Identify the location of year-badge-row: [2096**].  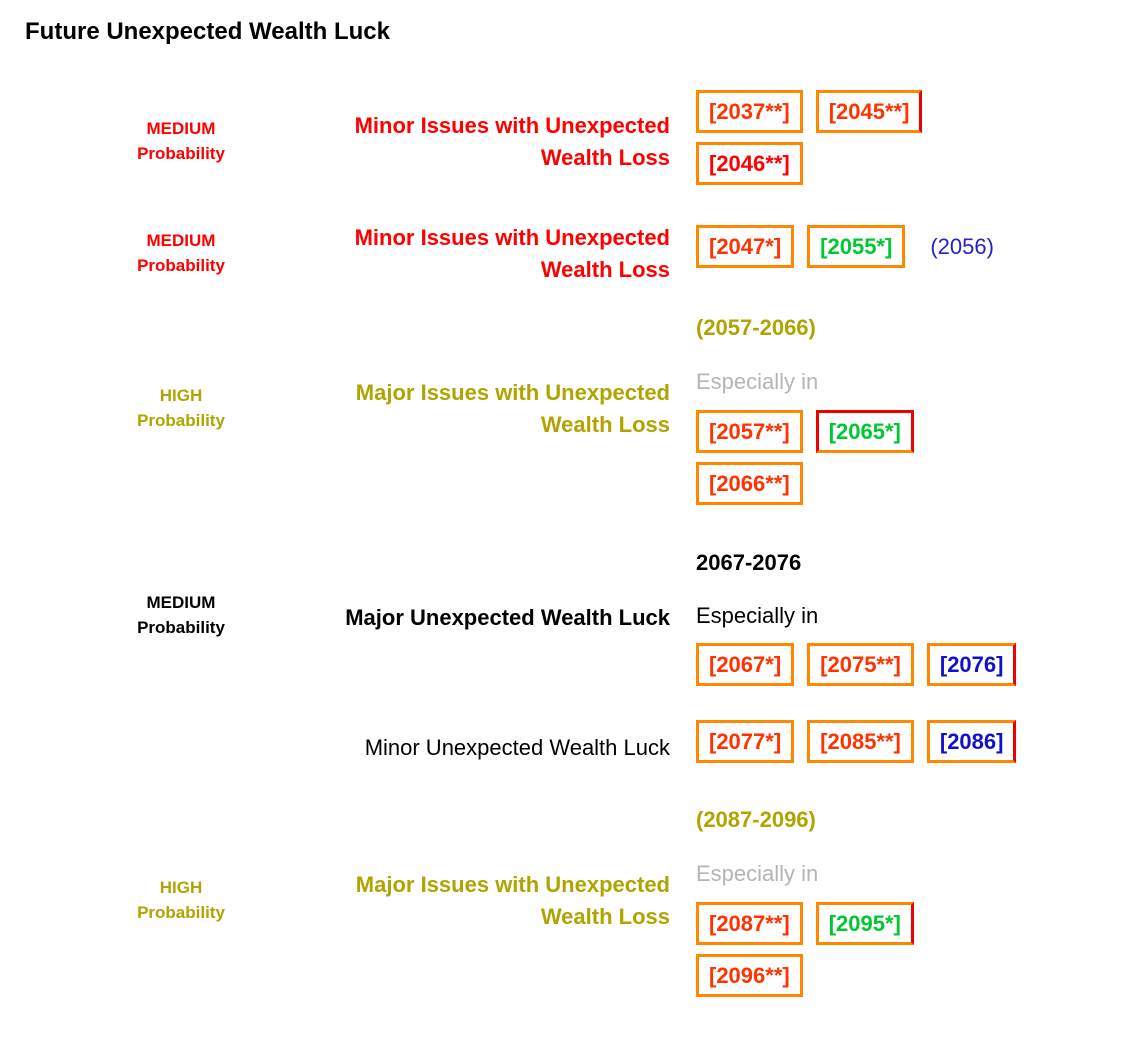
(918, 975).